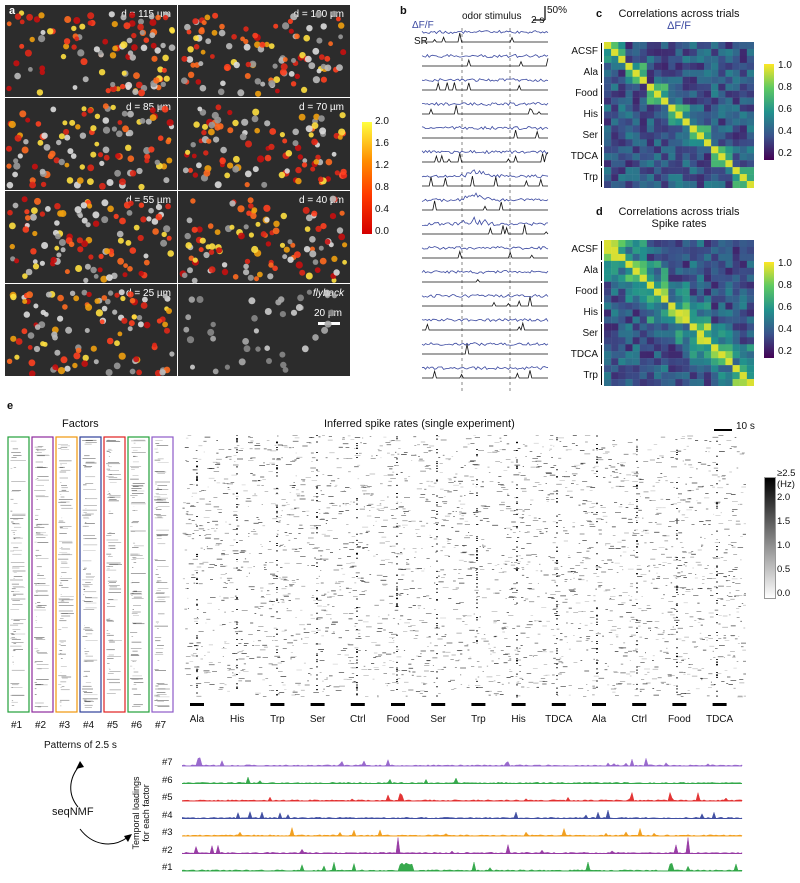 This screenshot has height=883, width=800. I want to click on panel-d-label: d, so click(599, 212).